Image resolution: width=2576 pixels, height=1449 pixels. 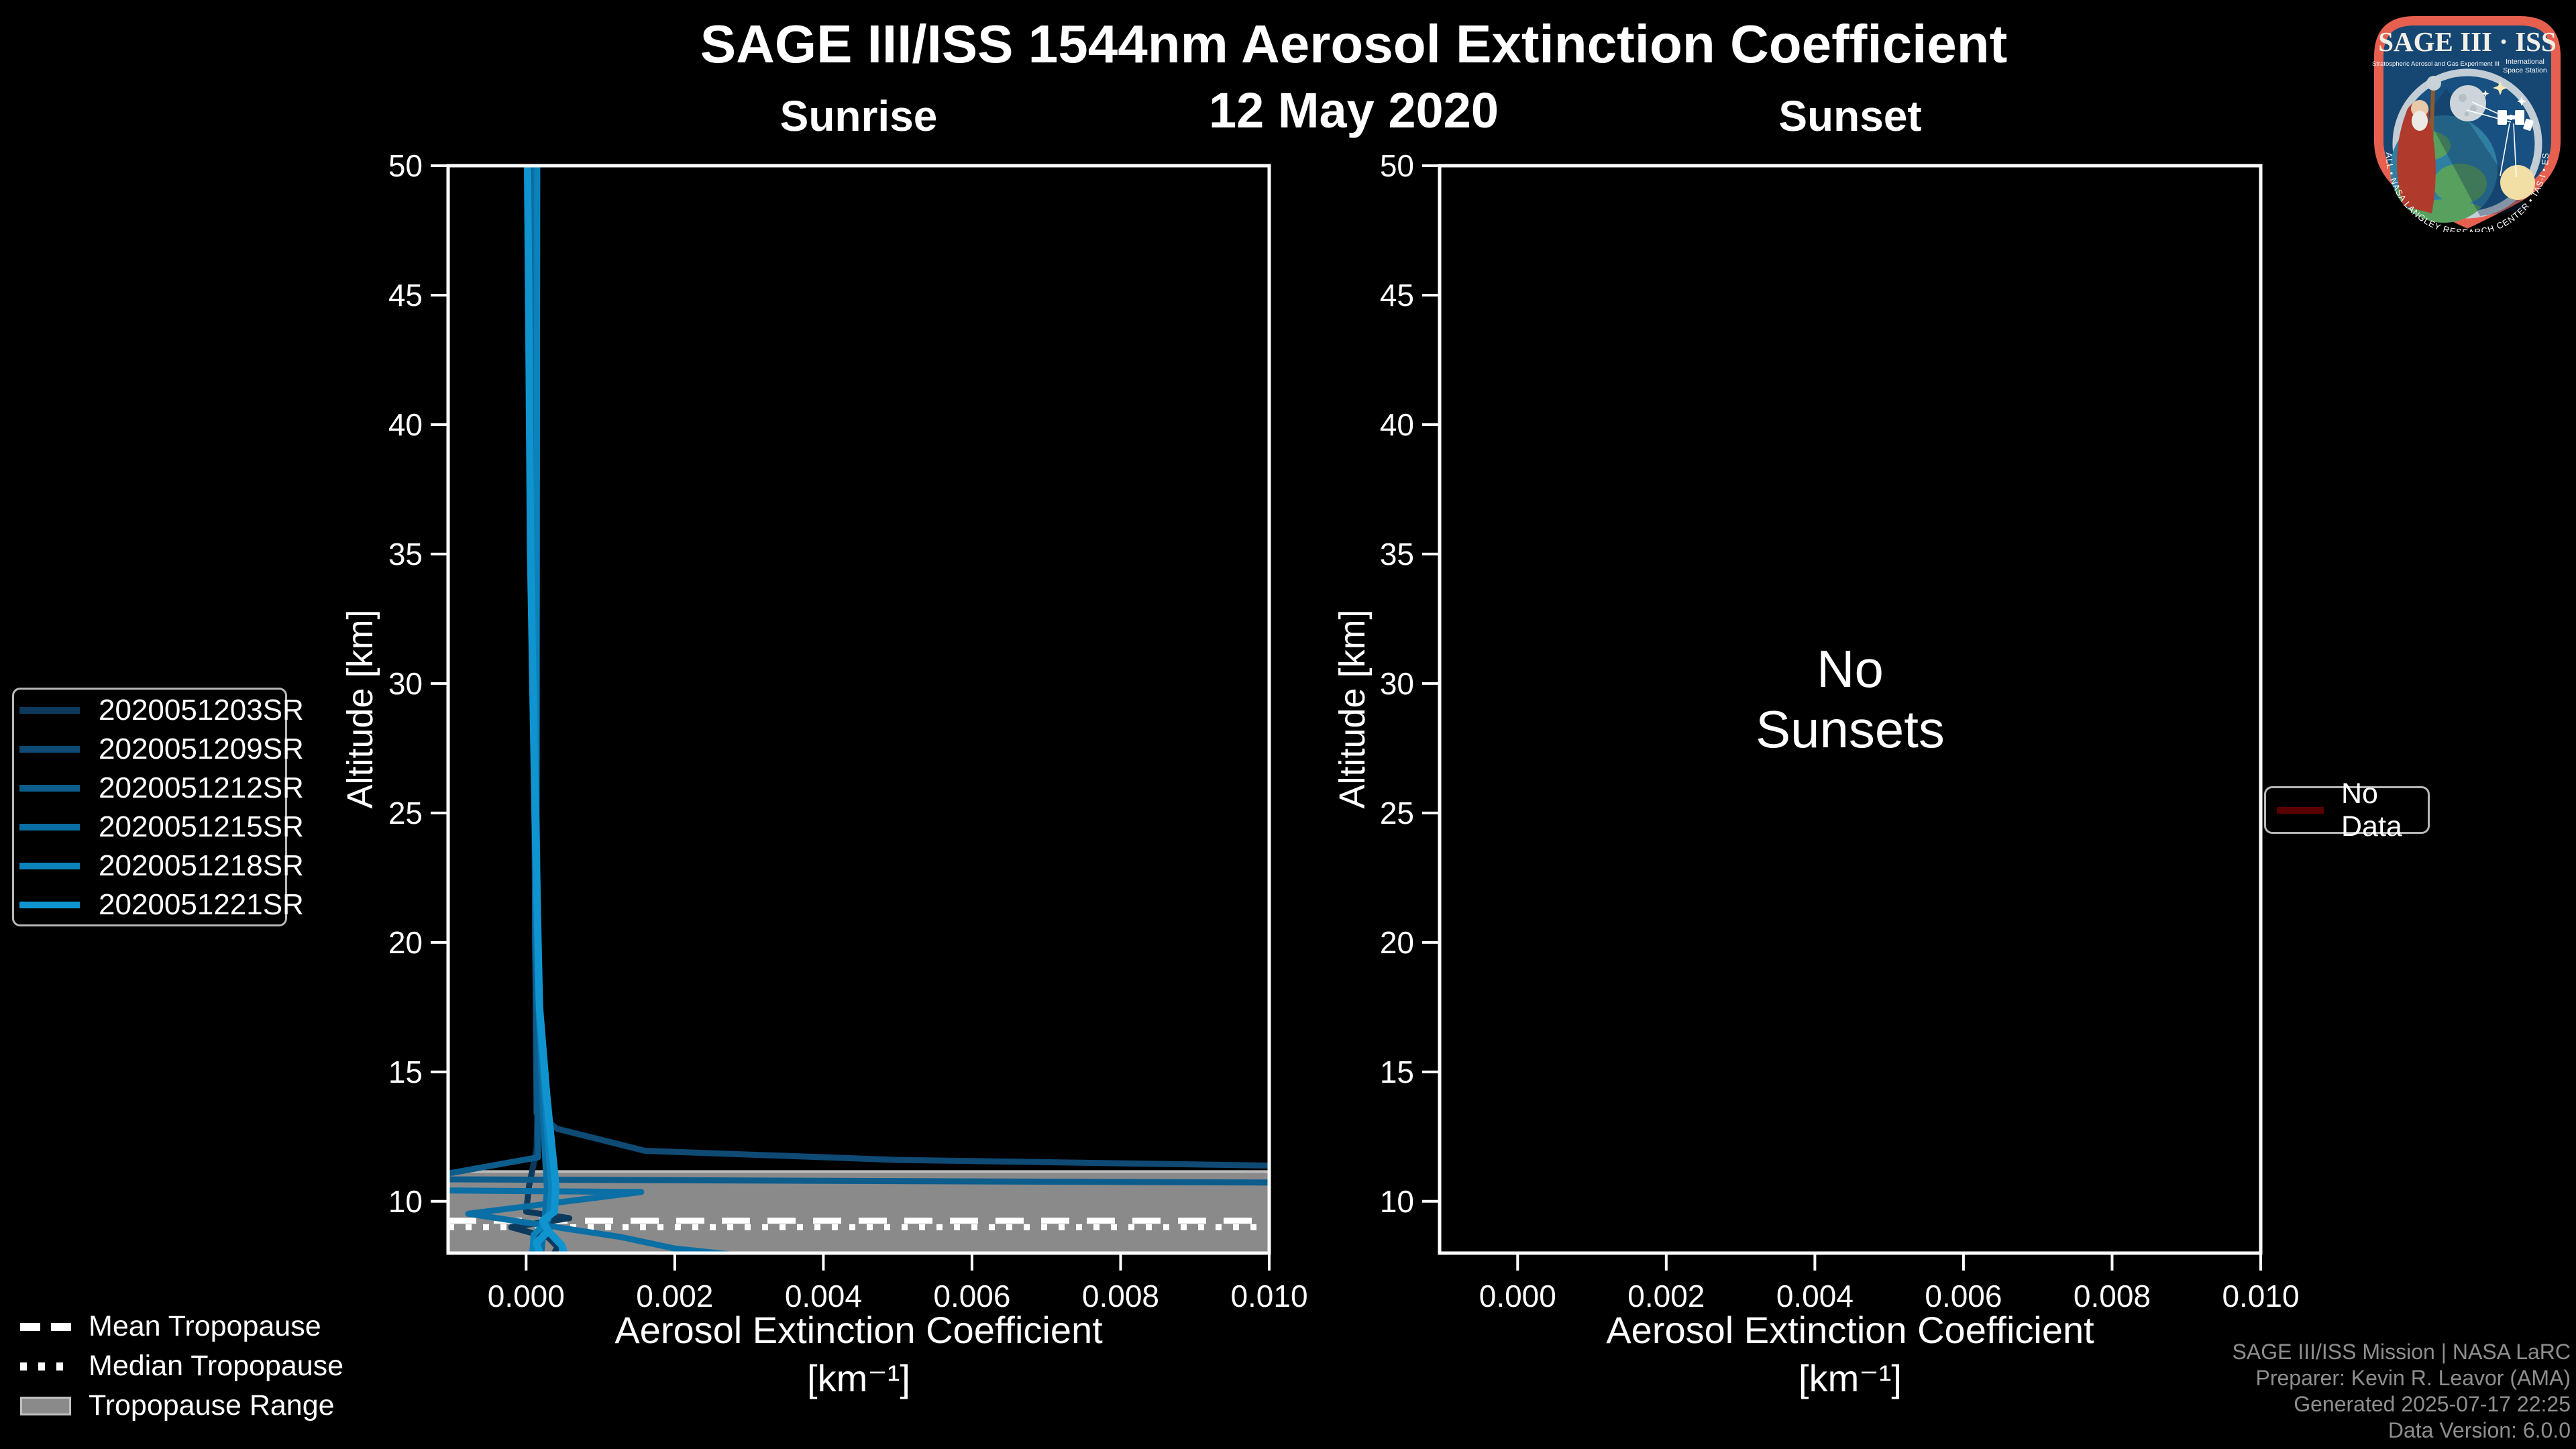 I want to click on no-sunsets-line2: Sunsets, so click(x=1850, y=729).